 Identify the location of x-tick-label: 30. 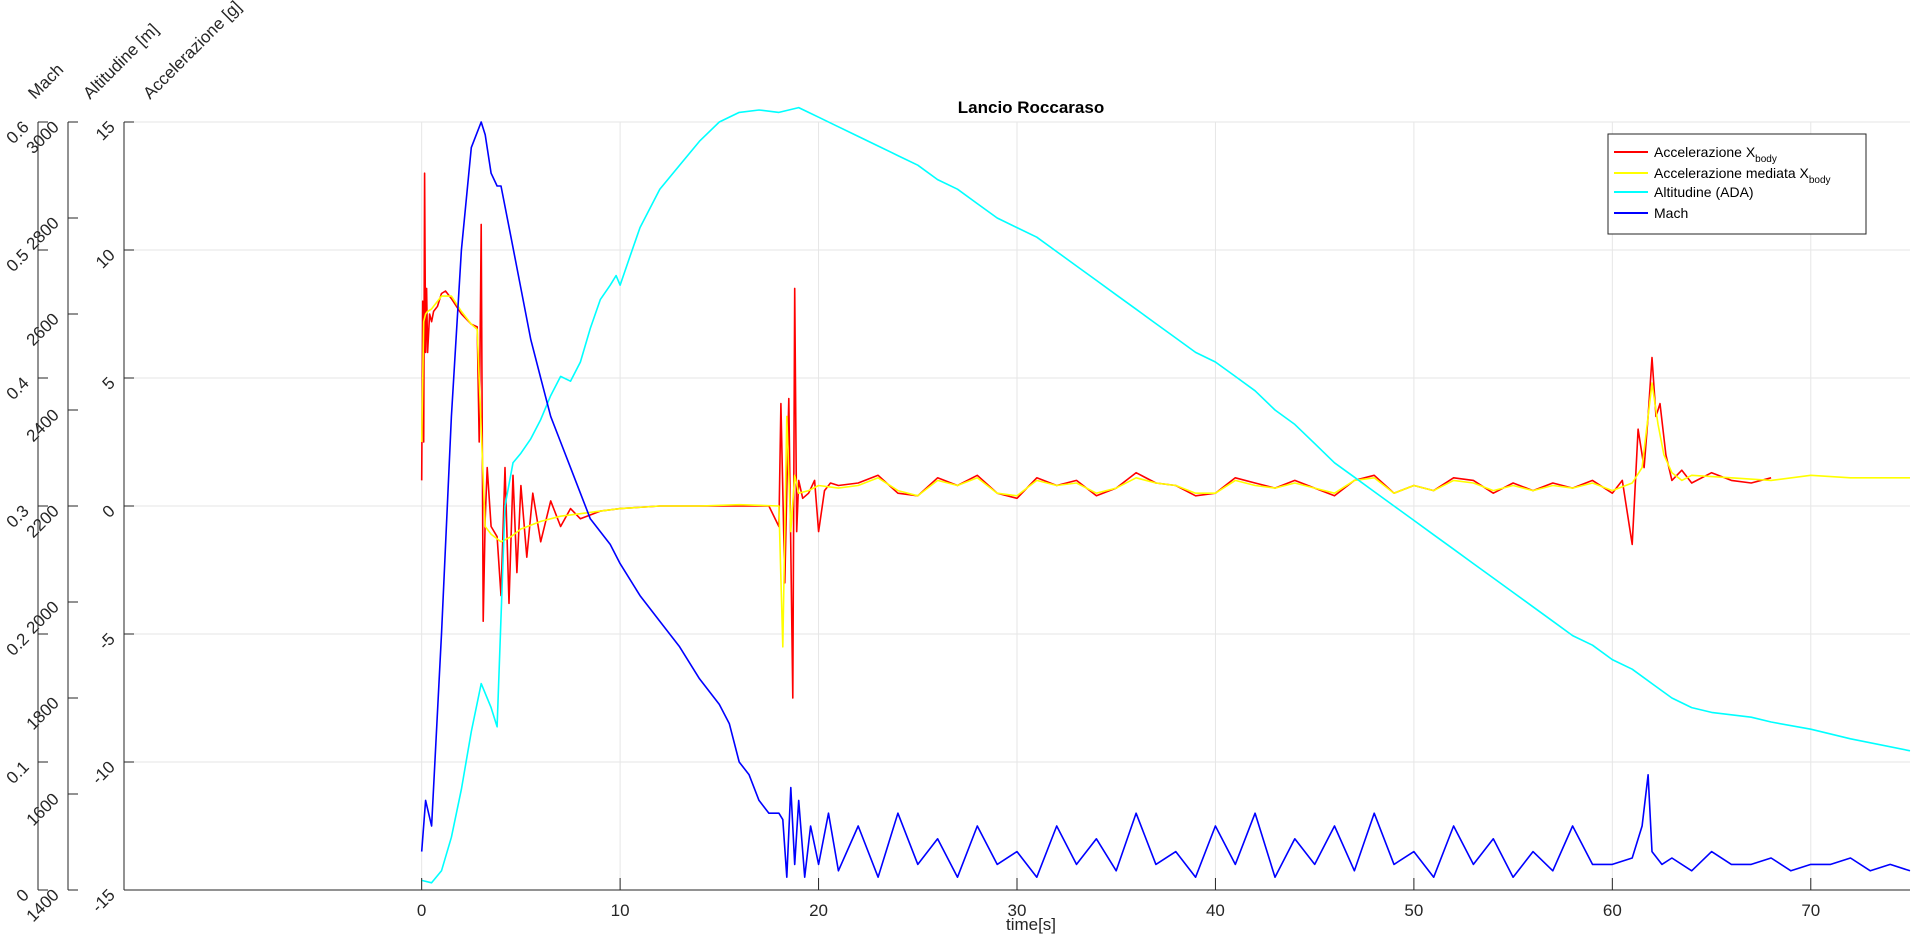
(1017, 910).